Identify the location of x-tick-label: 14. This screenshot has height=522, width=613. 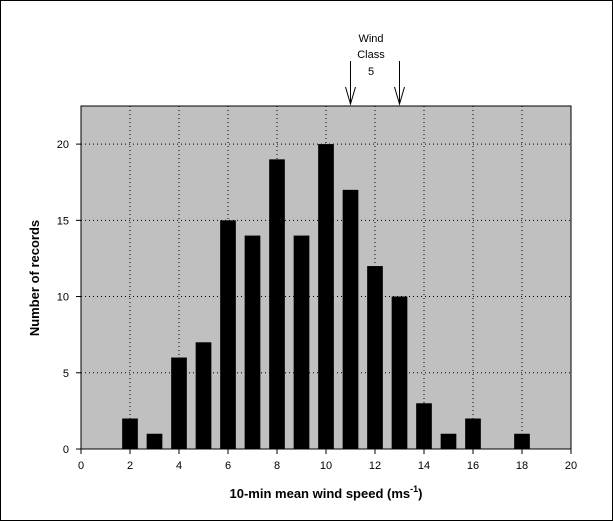
(424, 466).